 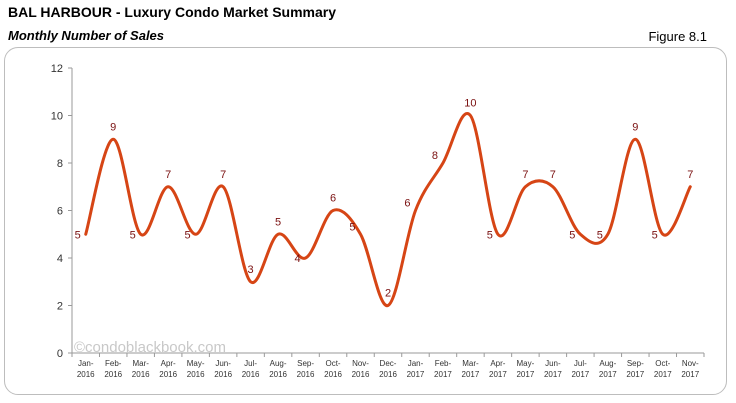 I want to click on data-label: 8, so click(x=435, y=156).